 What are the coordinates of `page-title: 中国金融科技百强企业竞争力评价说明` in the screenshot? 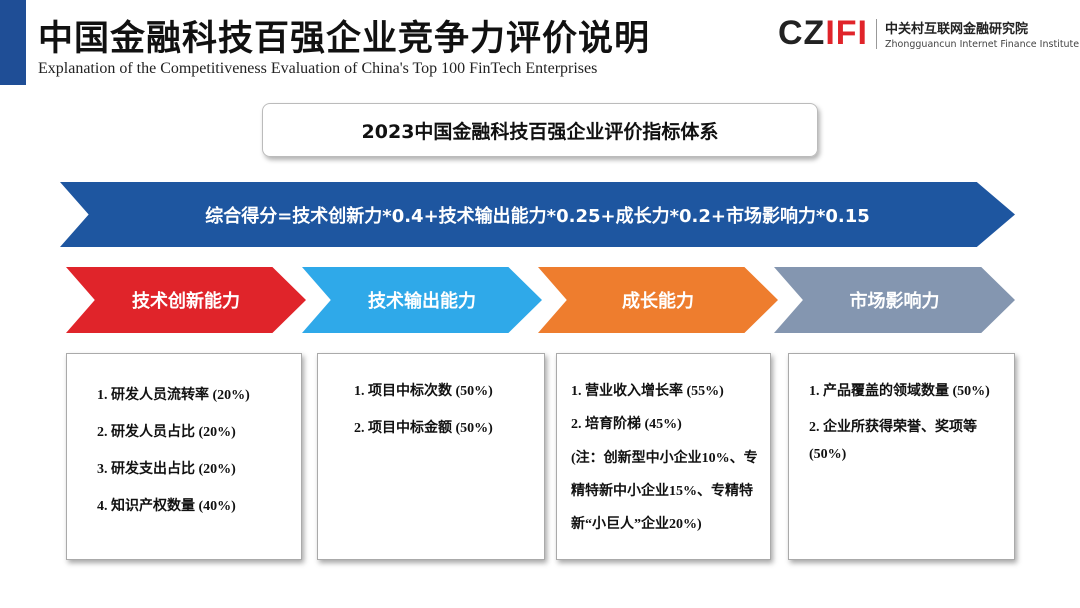 It's located at (344, 39).